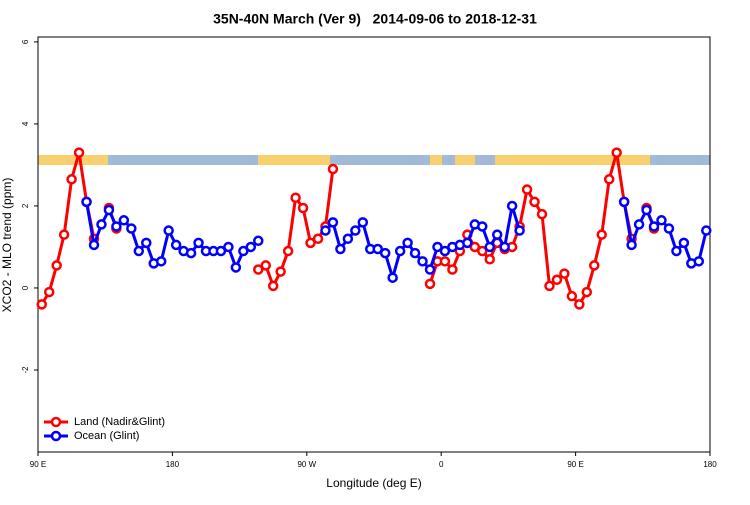 Image resolution: width=750 pixels, height=505 pixels. What do you see at coordinates (396, 239) in the screenshot?
I see `series` at bounding box center [396, 239].